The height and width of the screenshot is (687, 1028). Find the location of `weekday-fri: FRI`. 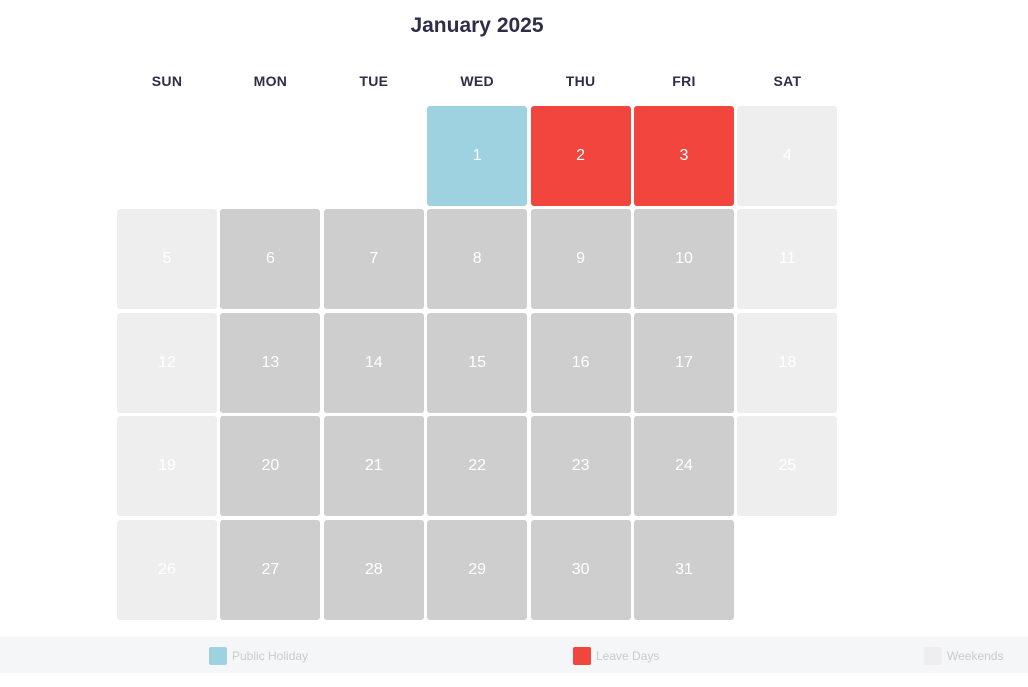

weekday-fri: FRI is located at coordinates (684, 81).